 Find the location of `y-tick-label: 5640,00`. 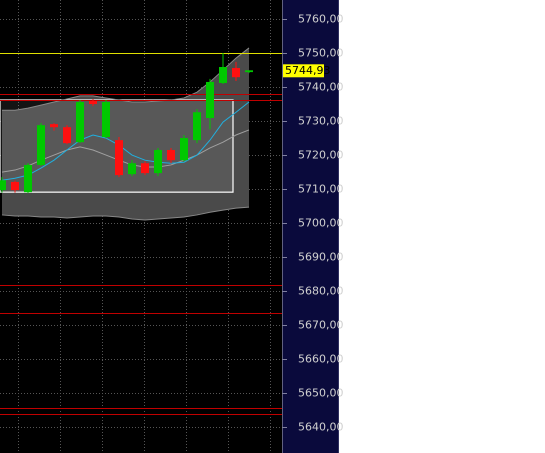

y-tick-label: 5640,00 is located at coordinates (321, 427).